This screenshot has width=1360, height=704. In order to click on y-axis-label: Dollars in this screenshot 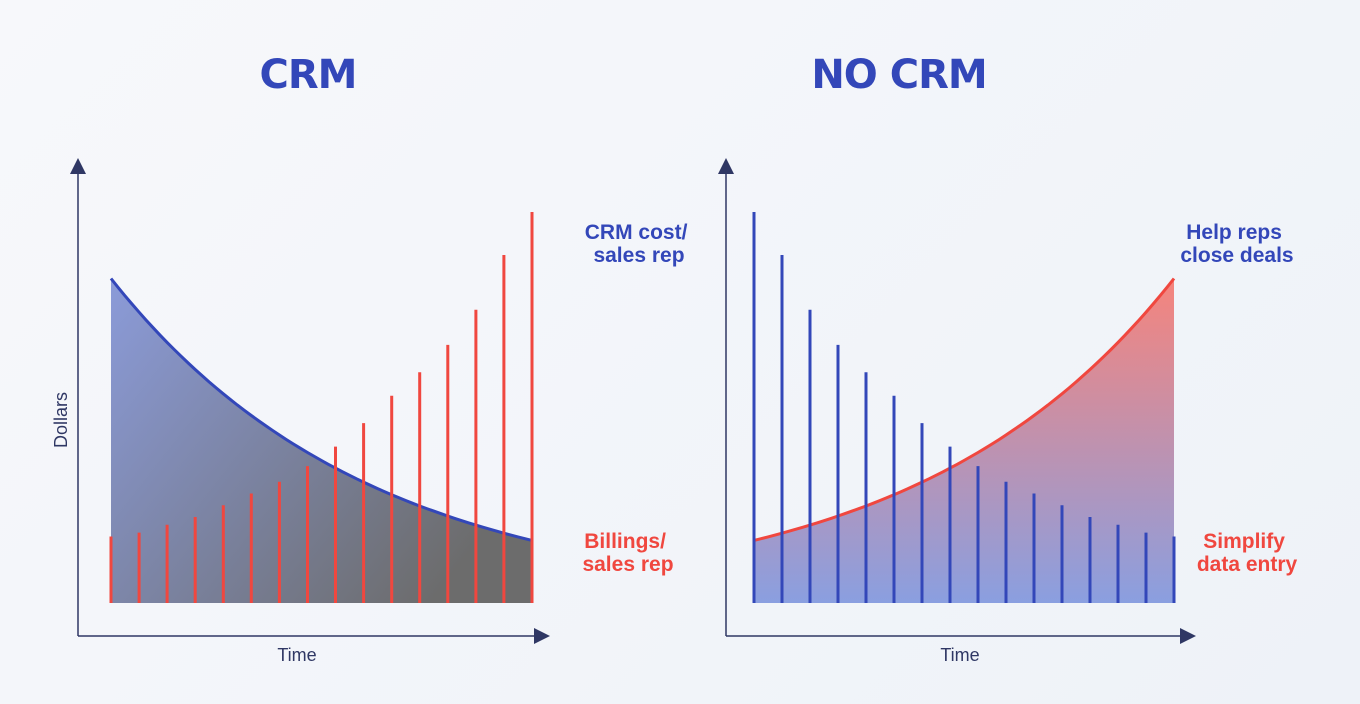, I will do `click(61, 420)`.